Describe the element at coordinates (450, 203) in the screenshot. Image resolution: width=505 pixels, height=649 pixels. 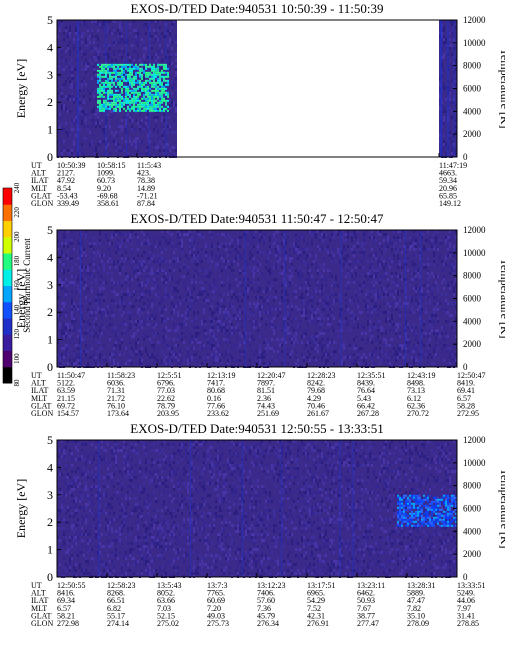
I see `x-tick-value: 149.12` at that location.